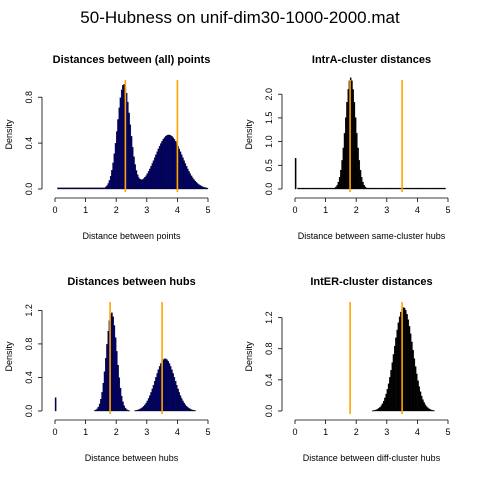 The height and width of the screenshot is (480, 480). What do you see at coordinates (269, 118) in the screenshot?
I see `y-tick-label: 1.5` at bounding box center [269, 118].